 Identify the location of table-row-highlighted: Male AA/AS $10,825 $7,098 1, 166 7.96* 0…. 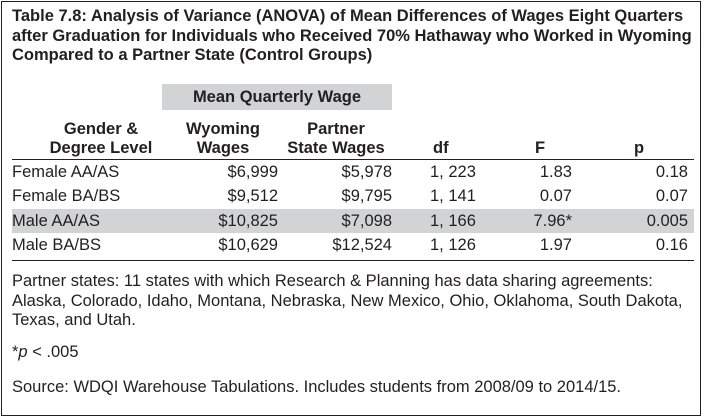
(353, 221).